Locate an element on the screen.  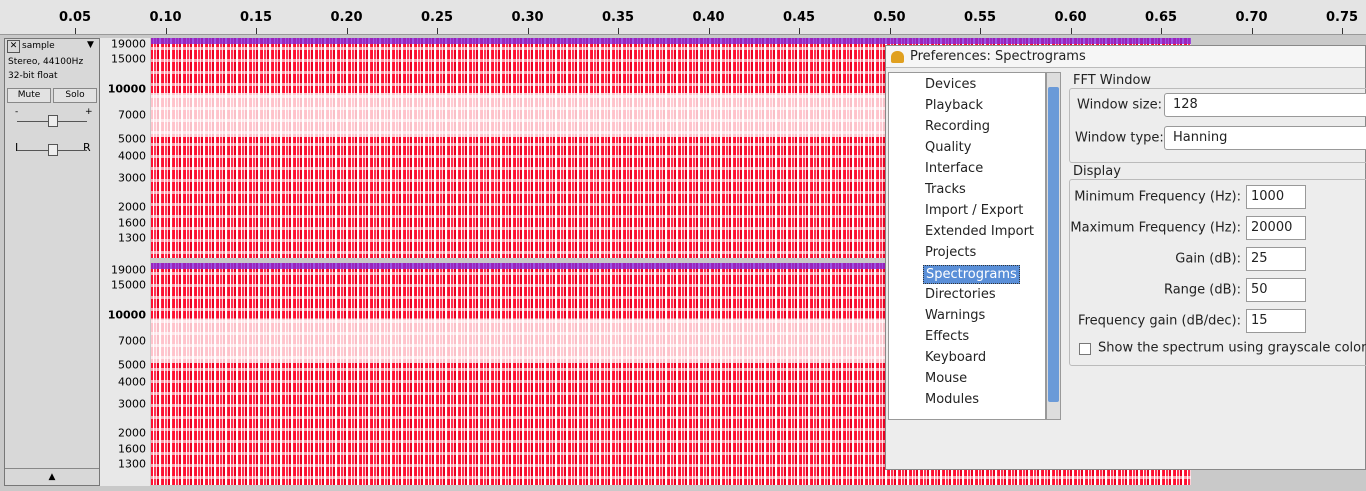
pan-left: L is located at coordinates (18, 147).